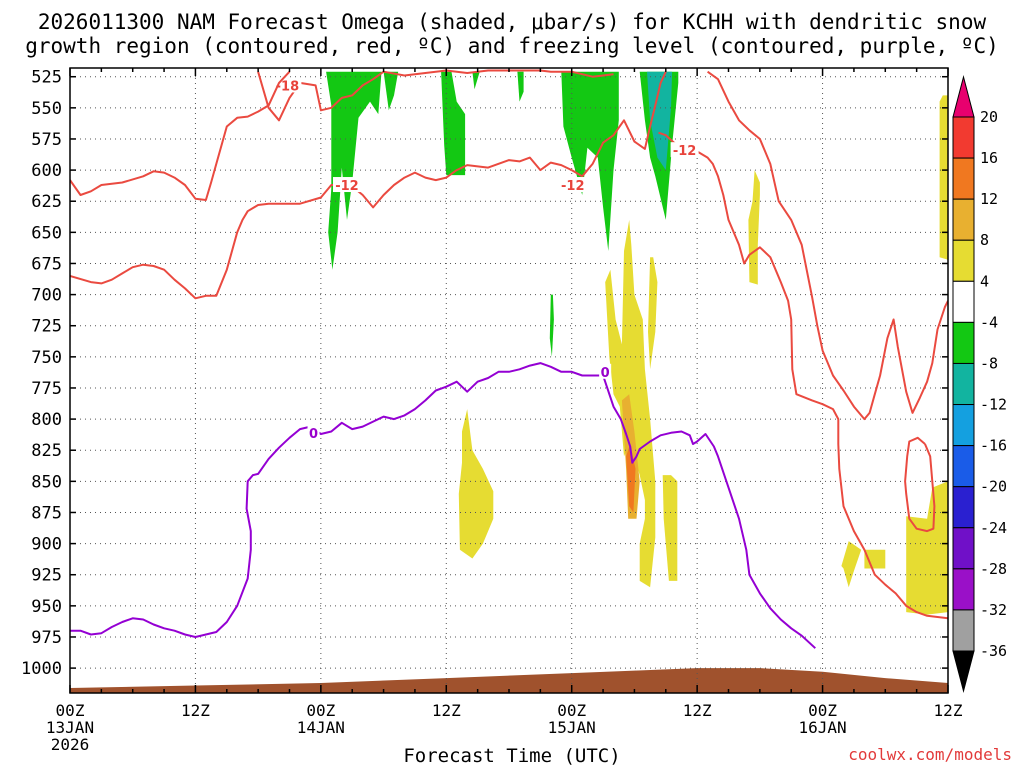 This screenshot has width=1024, height=768. What do you see at coordinates (512, 756) in the screenshot?
I see `x-axis-title: Forecast Time (UTC)` at bounding box center [512, 756].